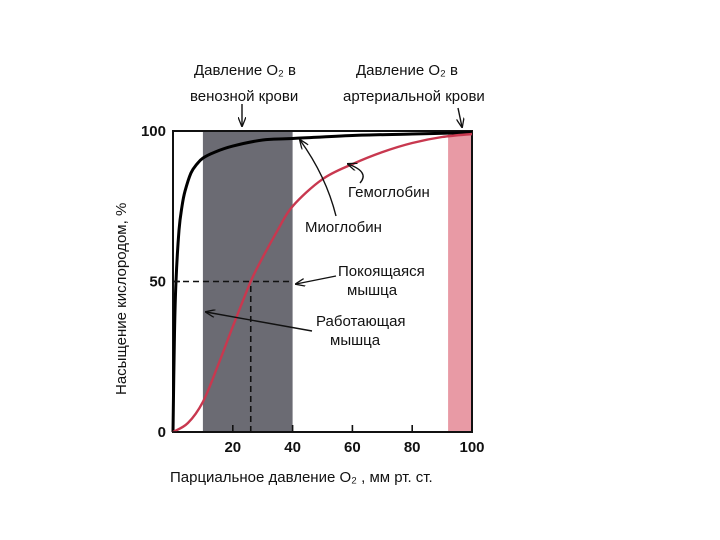 The height and width of the screenshot is (540, 720). Describe the element at coordinates (414, 96) in the screenshot. I see `arterial-label-line2: артериальной крови` at that location.